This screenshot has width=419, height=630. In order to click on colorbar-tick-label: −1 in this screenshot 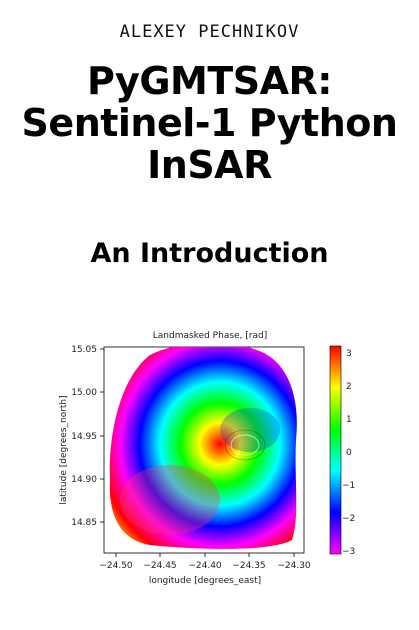, I will do `click(348, 486)`.